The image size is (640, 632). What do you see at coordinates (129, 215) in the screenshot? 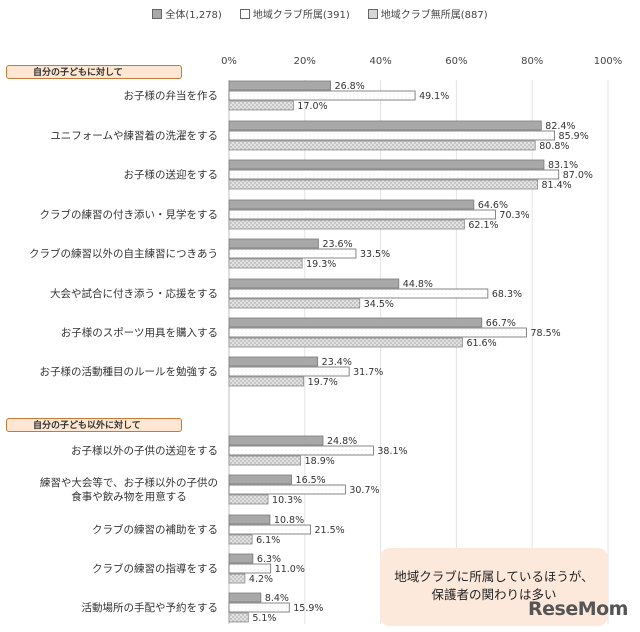
I see `category-label: クラブの練習の付き添い・見学をする` at bounding box center [129, 215].